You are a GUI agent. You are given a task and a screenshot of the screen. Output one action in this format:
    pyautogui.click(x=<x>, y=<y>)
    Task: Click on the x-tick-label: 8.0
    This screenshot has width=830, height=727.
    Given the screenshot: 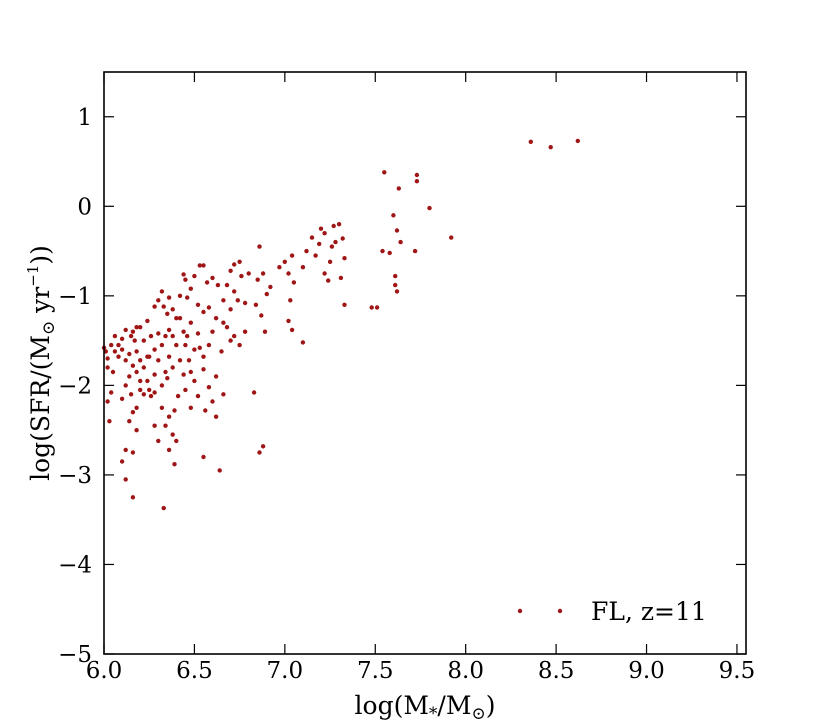 What is the action you would take?
    pyautogui.click(x=465, y=671)
    